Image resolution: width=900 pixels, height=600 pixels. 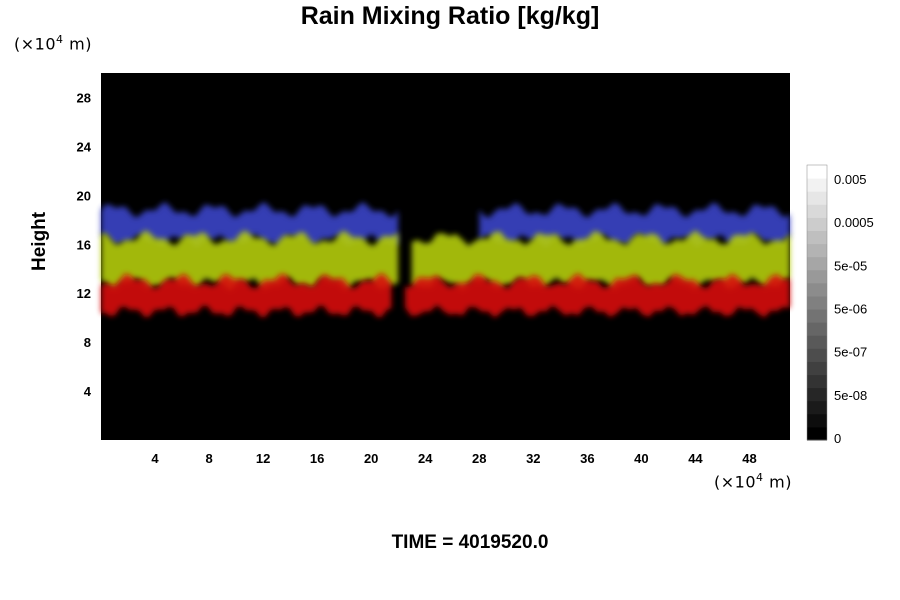 What do you see at coordinates (533, 458) in the screenshot?
I see `x-tick-label: 32` at bounding box center [533, 458].